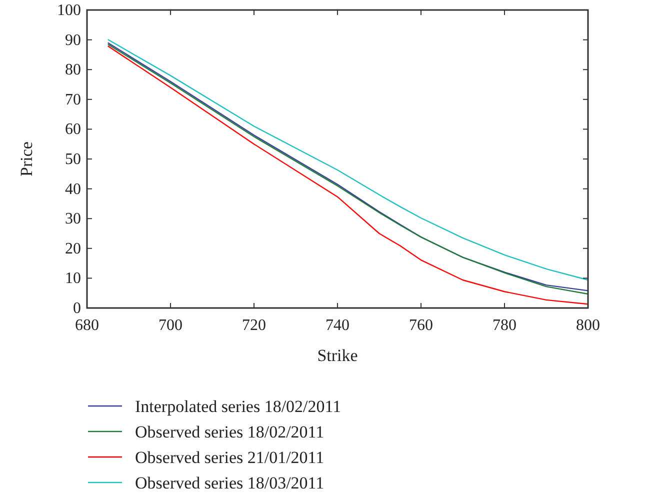  I want to click on y-tick-label: 0, so click(77, 308).